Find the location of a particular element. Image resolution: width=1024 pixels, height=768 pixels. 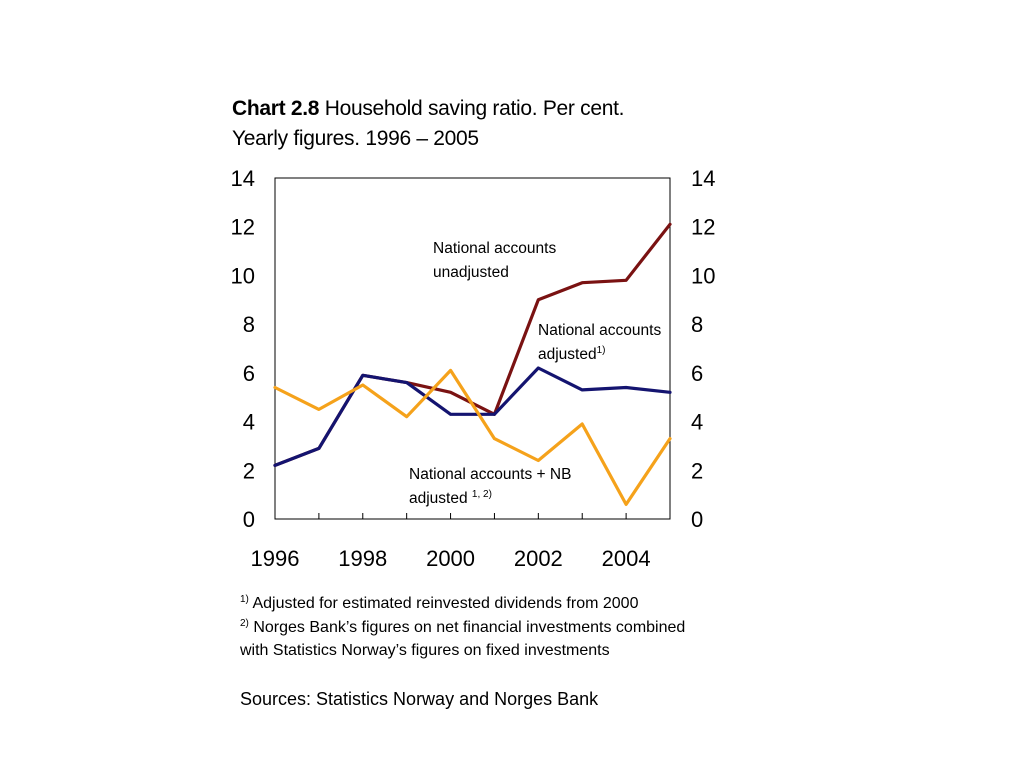

annotation-unadjusted-line-2: unadjusted is located at coordinates (471, 272).